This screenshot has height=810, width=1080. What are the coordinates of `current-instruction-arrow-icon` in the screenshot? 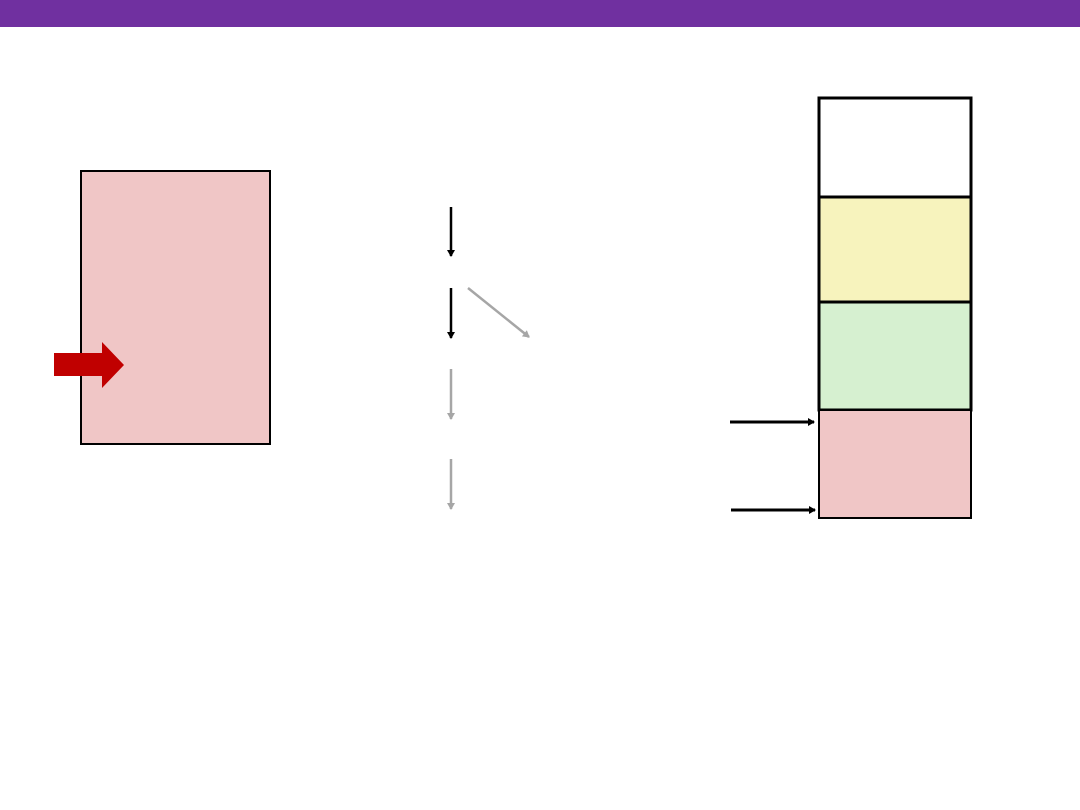 It's located at (89, 365).